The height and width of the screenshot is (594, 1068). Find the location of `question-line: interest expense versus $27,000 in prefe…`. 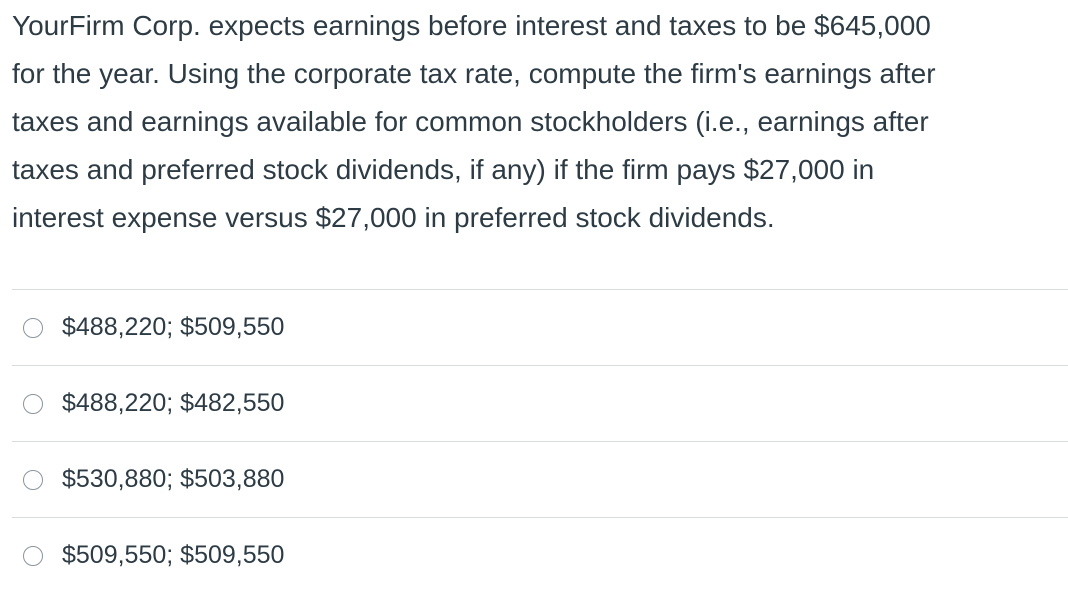

question-line: interest expense versus $27,000 in prefe… is located at coordinates (393, 217).